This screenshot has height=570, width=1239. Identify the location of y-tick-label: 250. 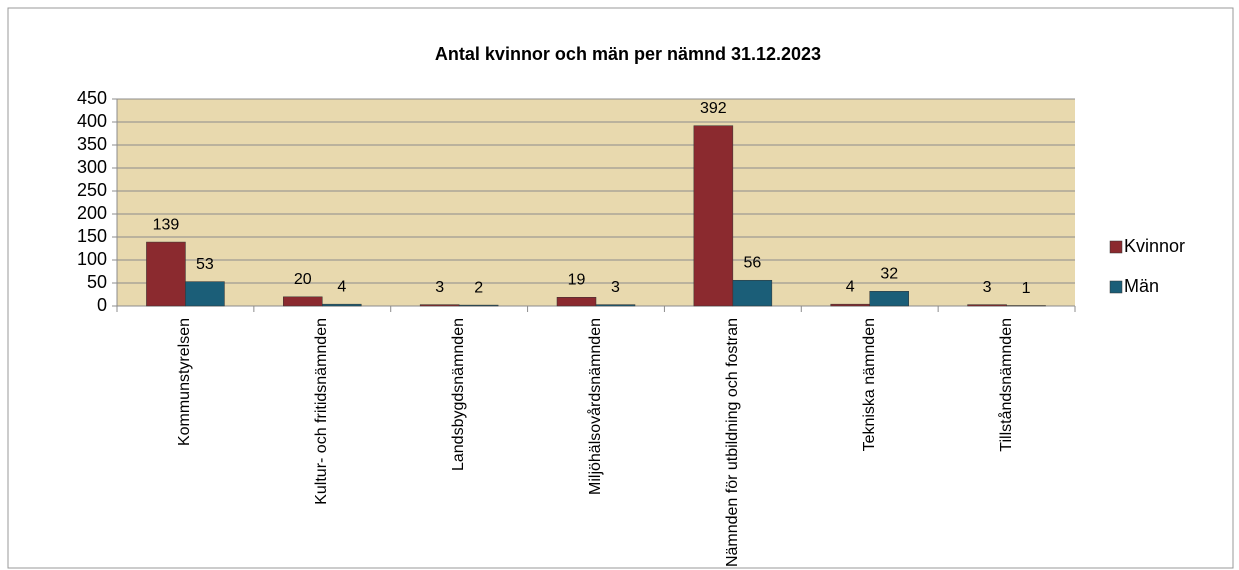
(92, 190).